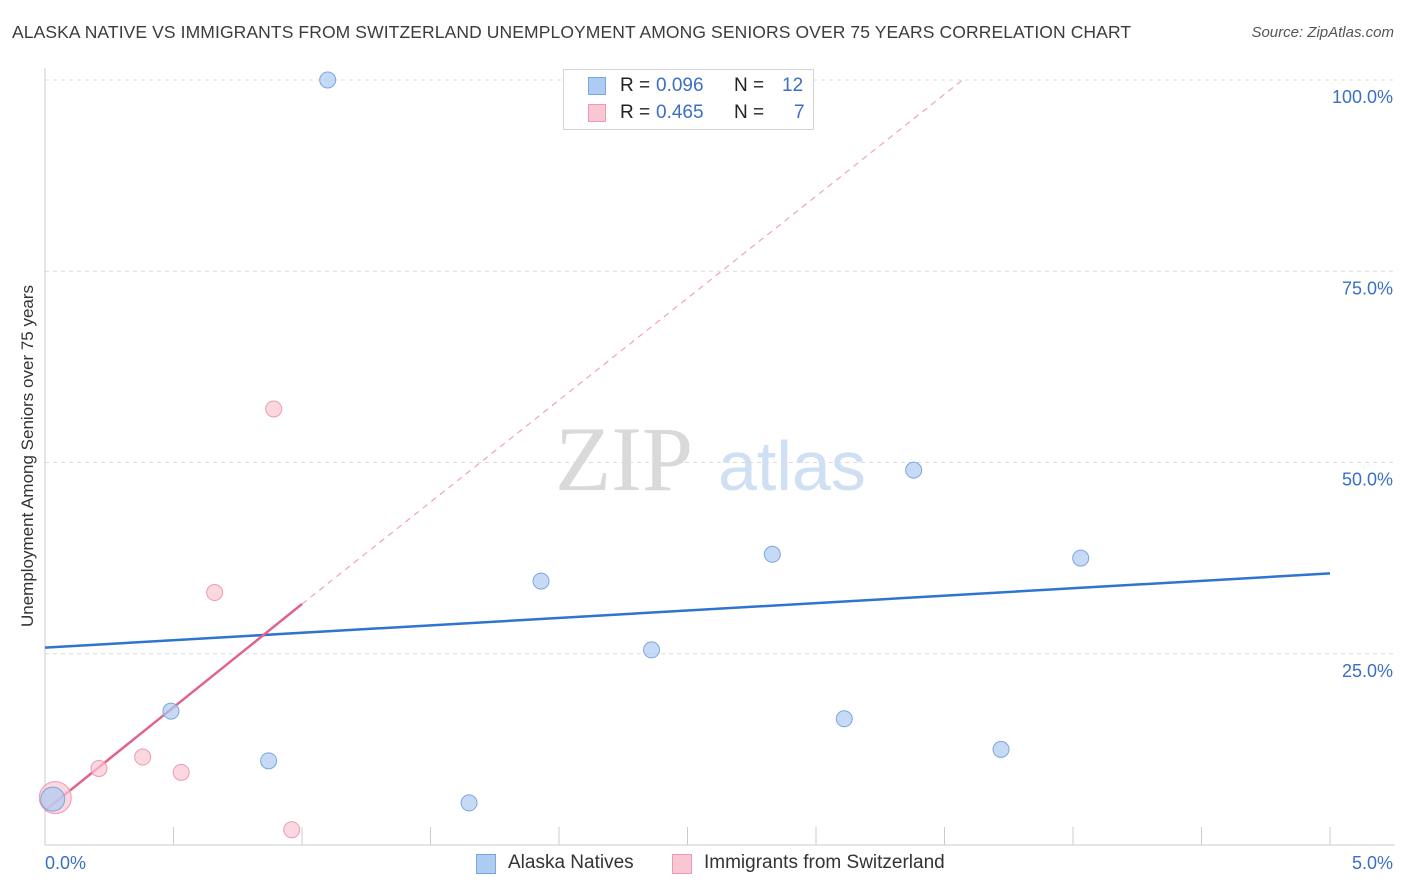  What do you see at coordinates (27, 456) in the screenshot?
I see `y-axis-label: Unemployment Among Seniors over 75 years` at bounding box center [27, 456].